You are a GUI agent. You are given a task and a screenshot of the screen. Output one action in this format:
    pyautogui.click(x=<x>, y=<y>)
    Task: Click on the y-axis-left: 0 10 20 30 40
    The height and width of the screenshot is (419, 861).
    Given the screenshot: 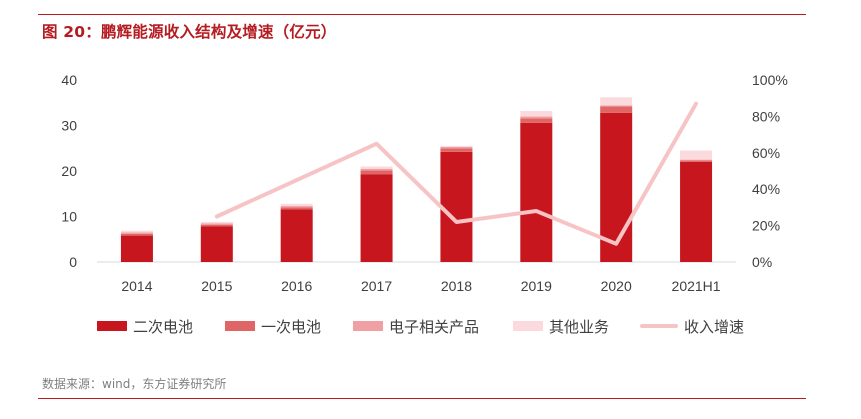 What is the action you would take?
    pyautogui.click(x=69, y=171)
    